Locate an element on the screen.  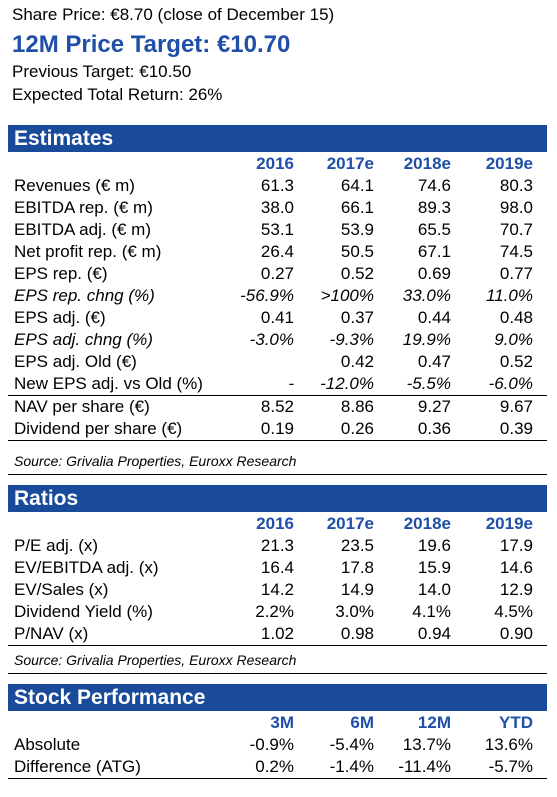
table-row: P/NAV (x) 1.02 0.98 0.94 0.90 is located at coordinates (277, 634).